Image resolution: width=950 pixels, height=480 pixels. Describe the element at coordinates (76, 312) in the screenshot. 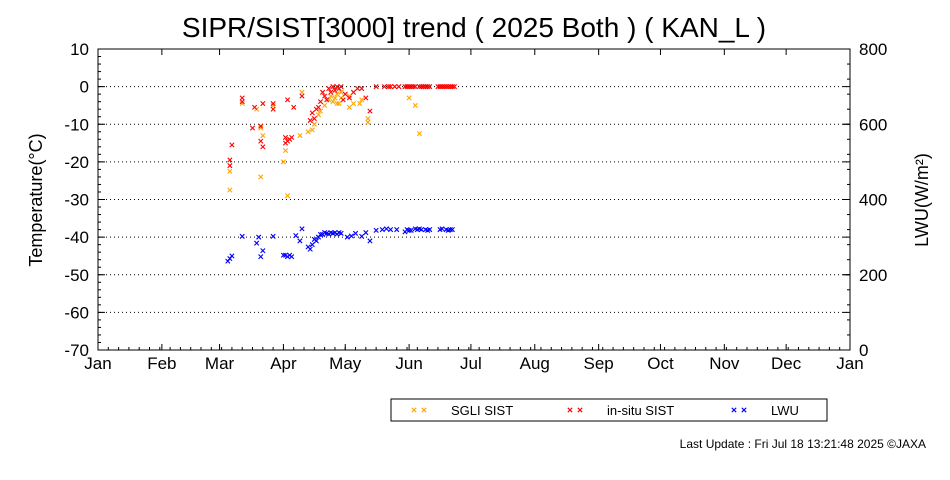

I see `y-tick-label: -60` at that location.